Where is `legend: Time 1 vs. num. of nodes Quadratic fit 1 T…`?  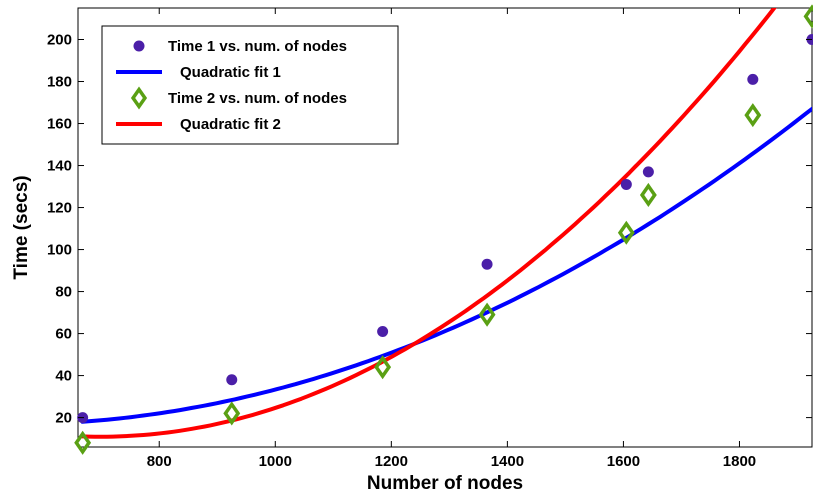 legend: Time 1 vs. num. of nodes Quadratic fit 1 T… is located at coordinates (250, 85).